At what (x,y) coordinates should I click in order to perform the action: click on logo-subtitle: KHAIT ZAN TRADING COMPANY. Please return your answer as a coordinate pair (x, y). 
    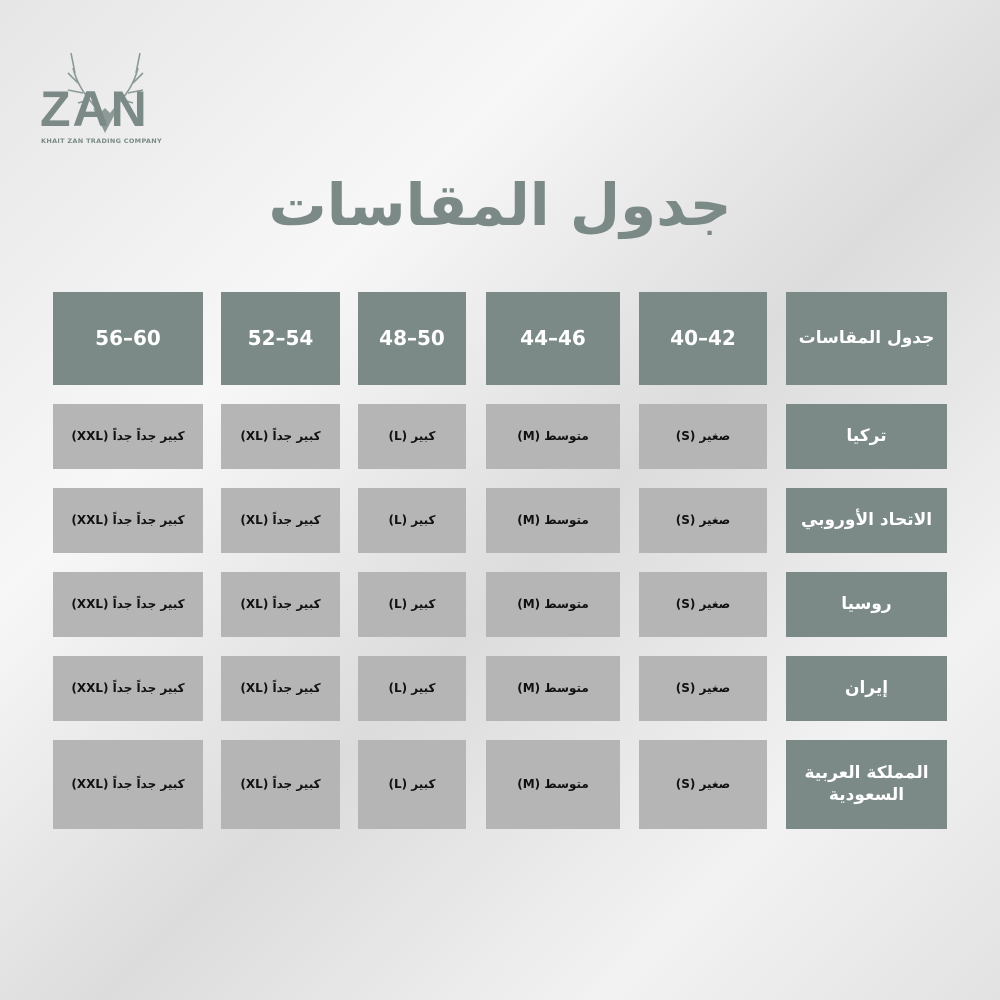
    Looking at the image, I should click on (101, 141).